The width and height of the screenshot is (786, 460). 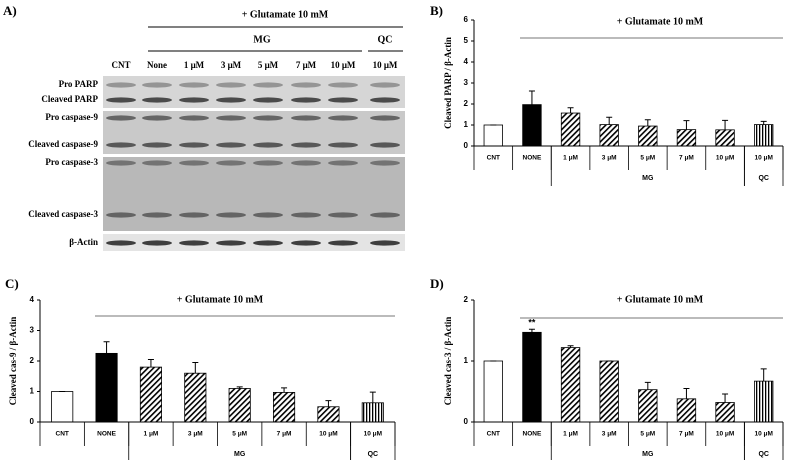 I want to click on y-tick-label: 4, so click(x=32, y=299).